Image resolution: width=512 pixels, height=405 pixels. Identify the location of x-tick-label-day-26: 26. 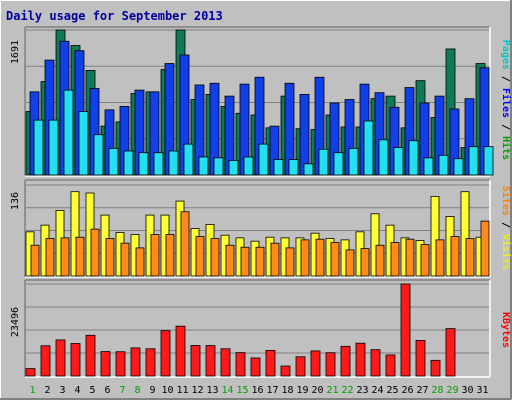
(407, 390).